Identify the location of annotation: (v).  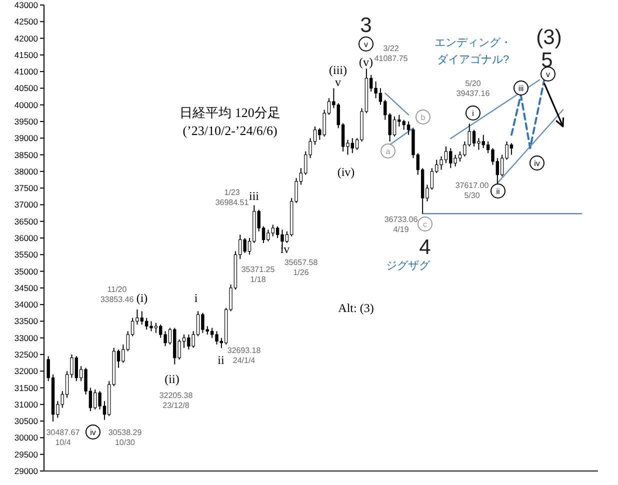
(366, 62).